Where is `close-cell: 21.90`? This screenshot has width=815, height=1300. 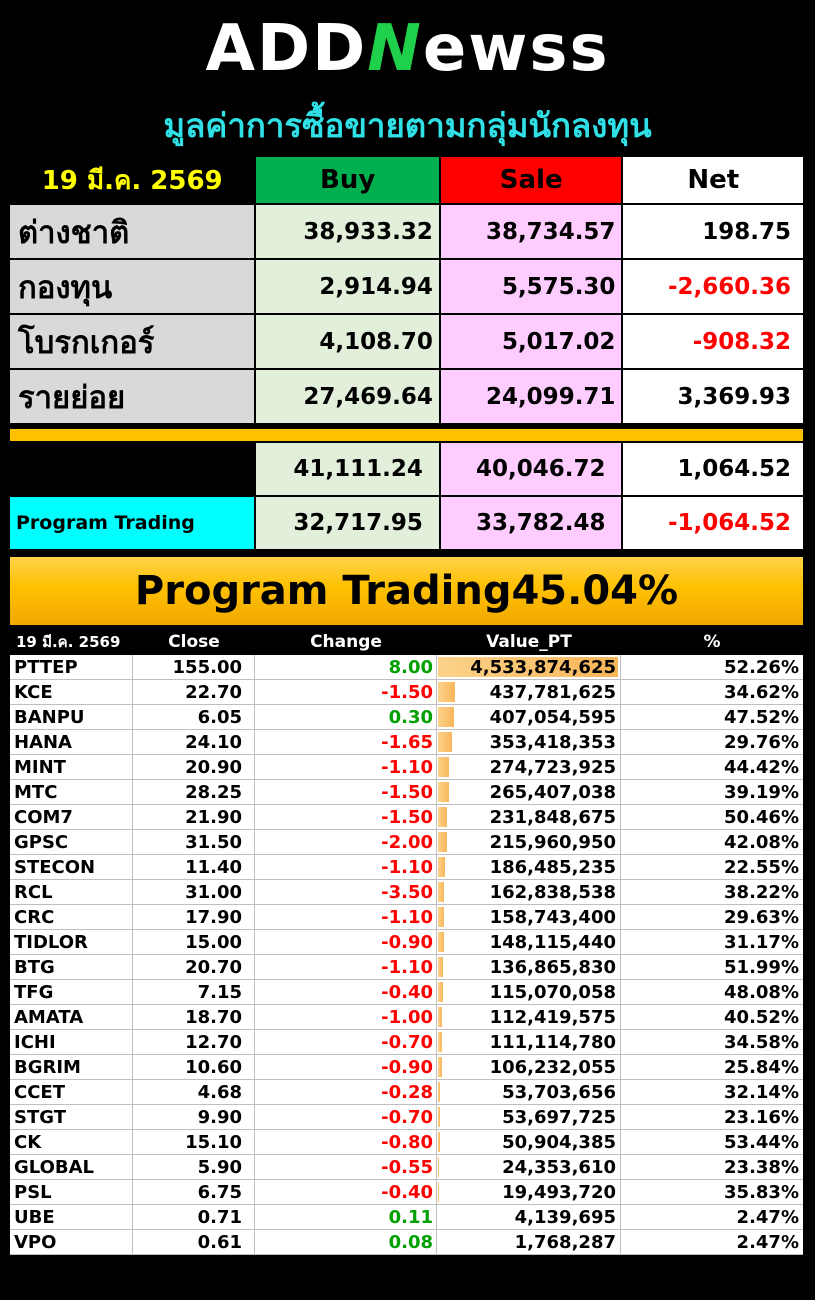
close-cell: 21.90 is located at coordinates (194, 817).